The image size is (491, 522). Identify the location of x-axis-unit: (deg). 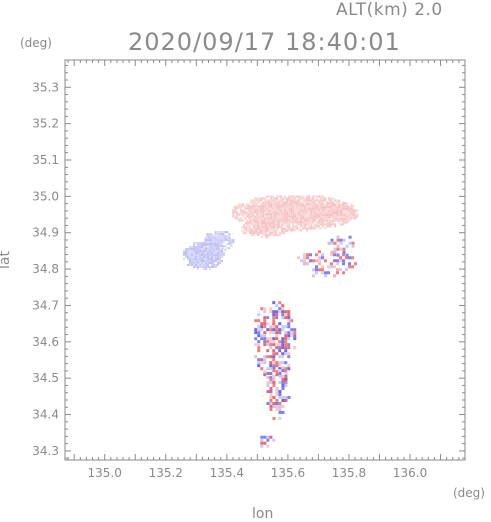
(469, 493).